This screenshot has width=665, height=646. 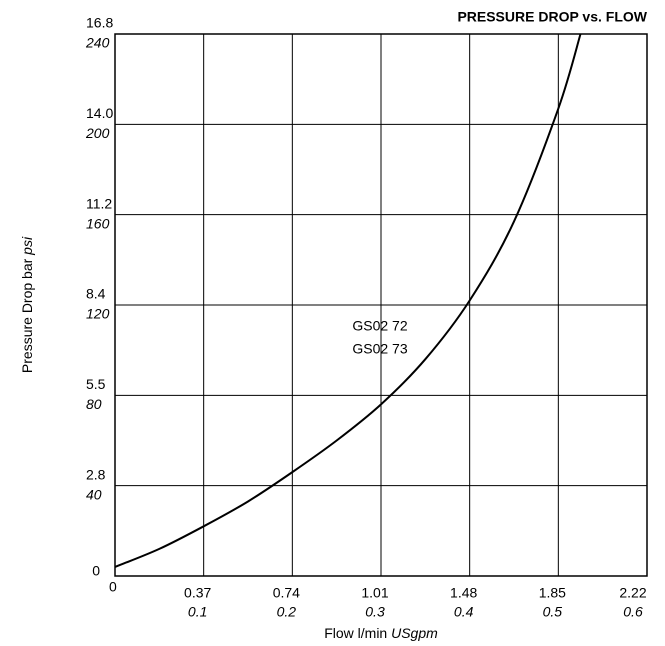 I want to click on y-tick-label: 16.8, so click(x=99, y=23).